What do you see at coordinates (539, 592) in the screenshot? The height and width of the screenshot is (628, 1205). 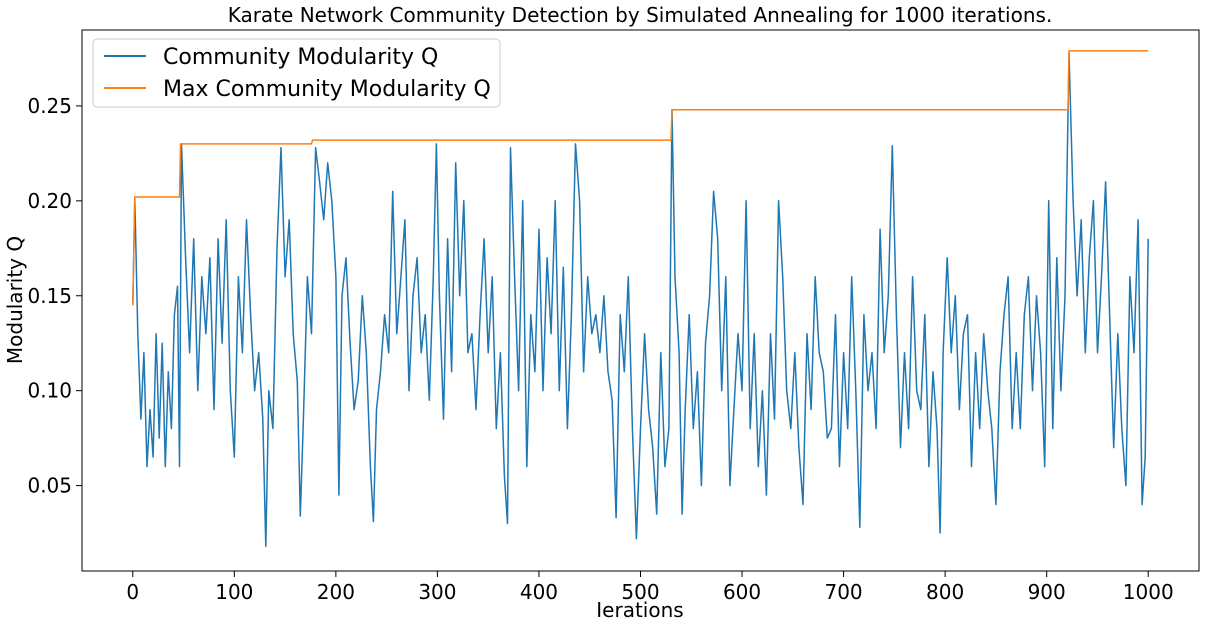 I see `x-tick-label: 400` at bounding box center [539, 592].